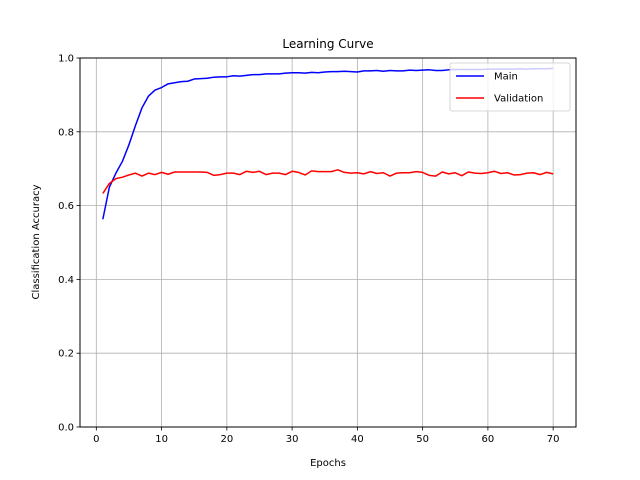  I want to click on y-tick-label: 0.0, so click(66, 428).